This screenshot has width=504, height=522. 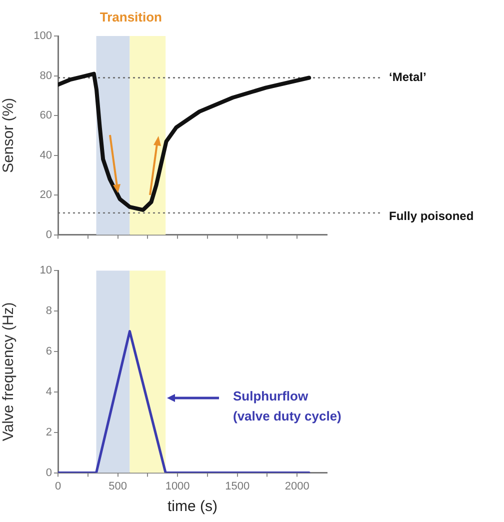 I want to click on y-tick-label: 8, so click(x=49, y=311).